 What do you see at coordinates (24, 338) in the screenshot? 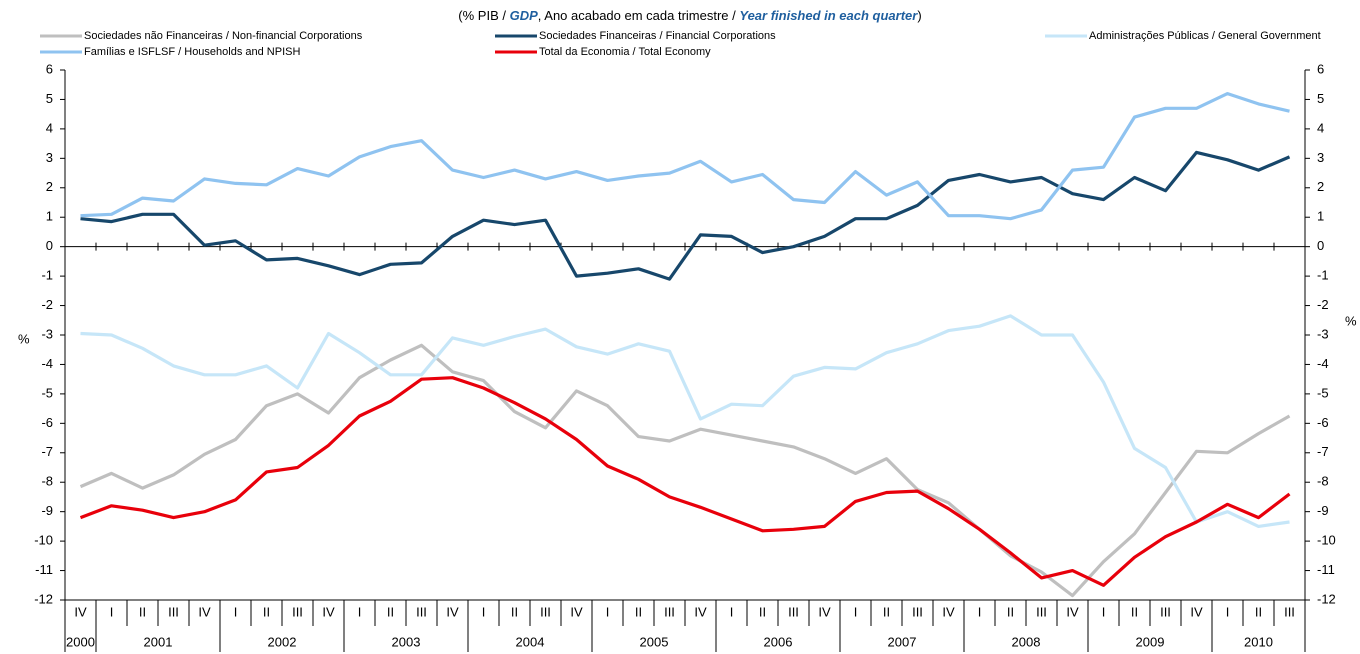
I see `y-axis-label: %` at bounding box center [24, 338].